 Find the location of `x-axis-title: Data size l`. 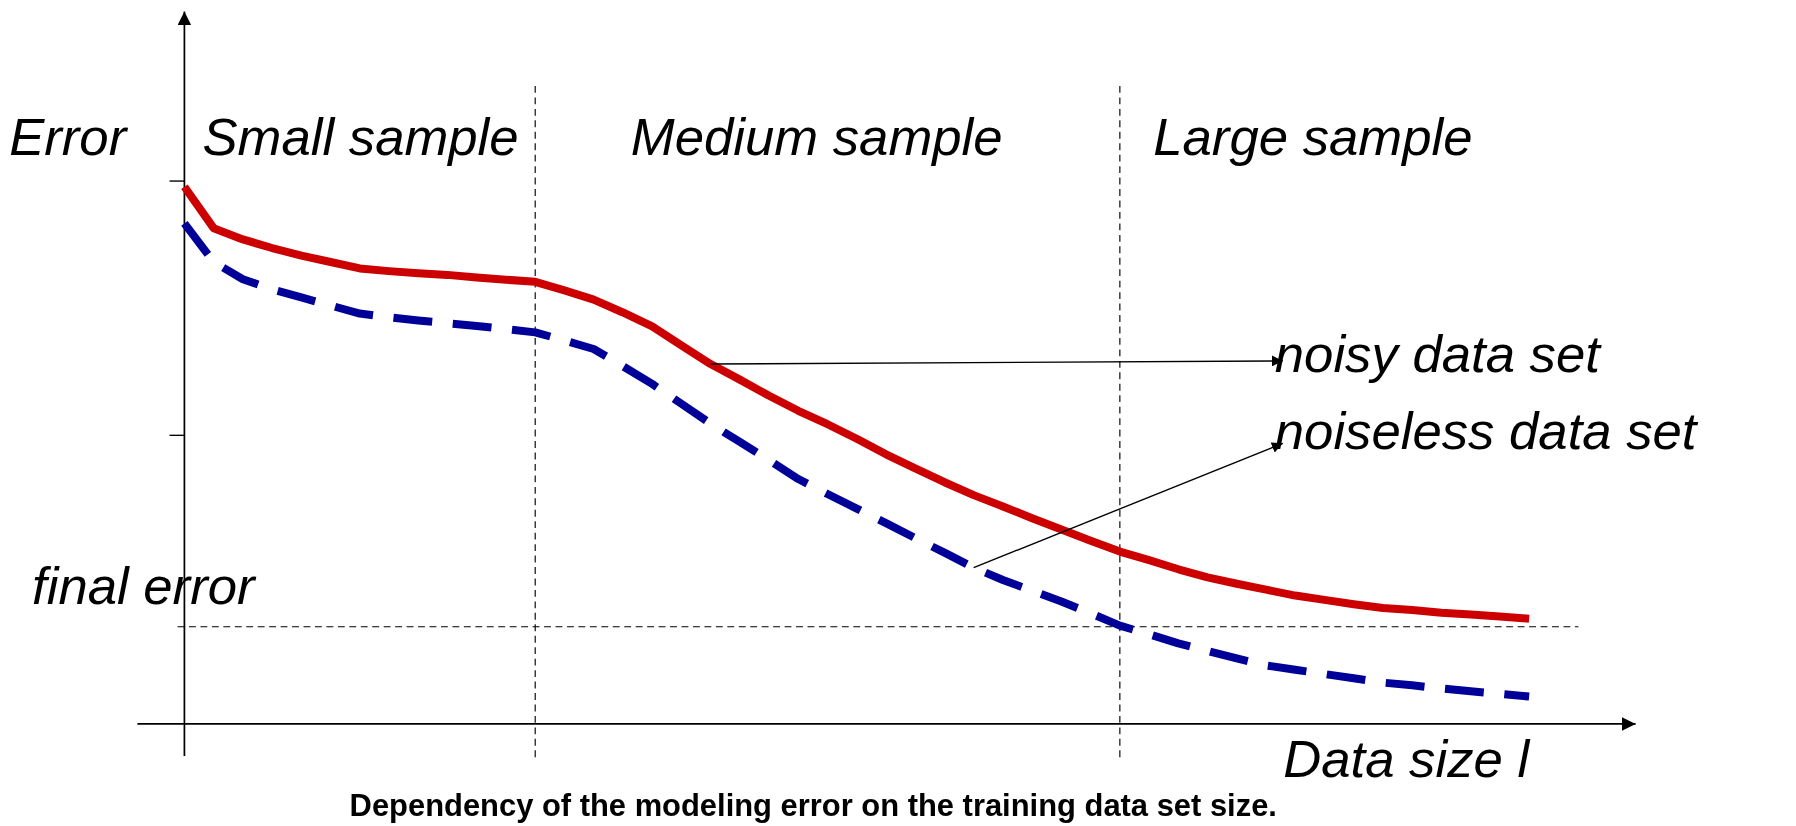

x-axis-title: Data size l is located at coordinates (1407, 758).